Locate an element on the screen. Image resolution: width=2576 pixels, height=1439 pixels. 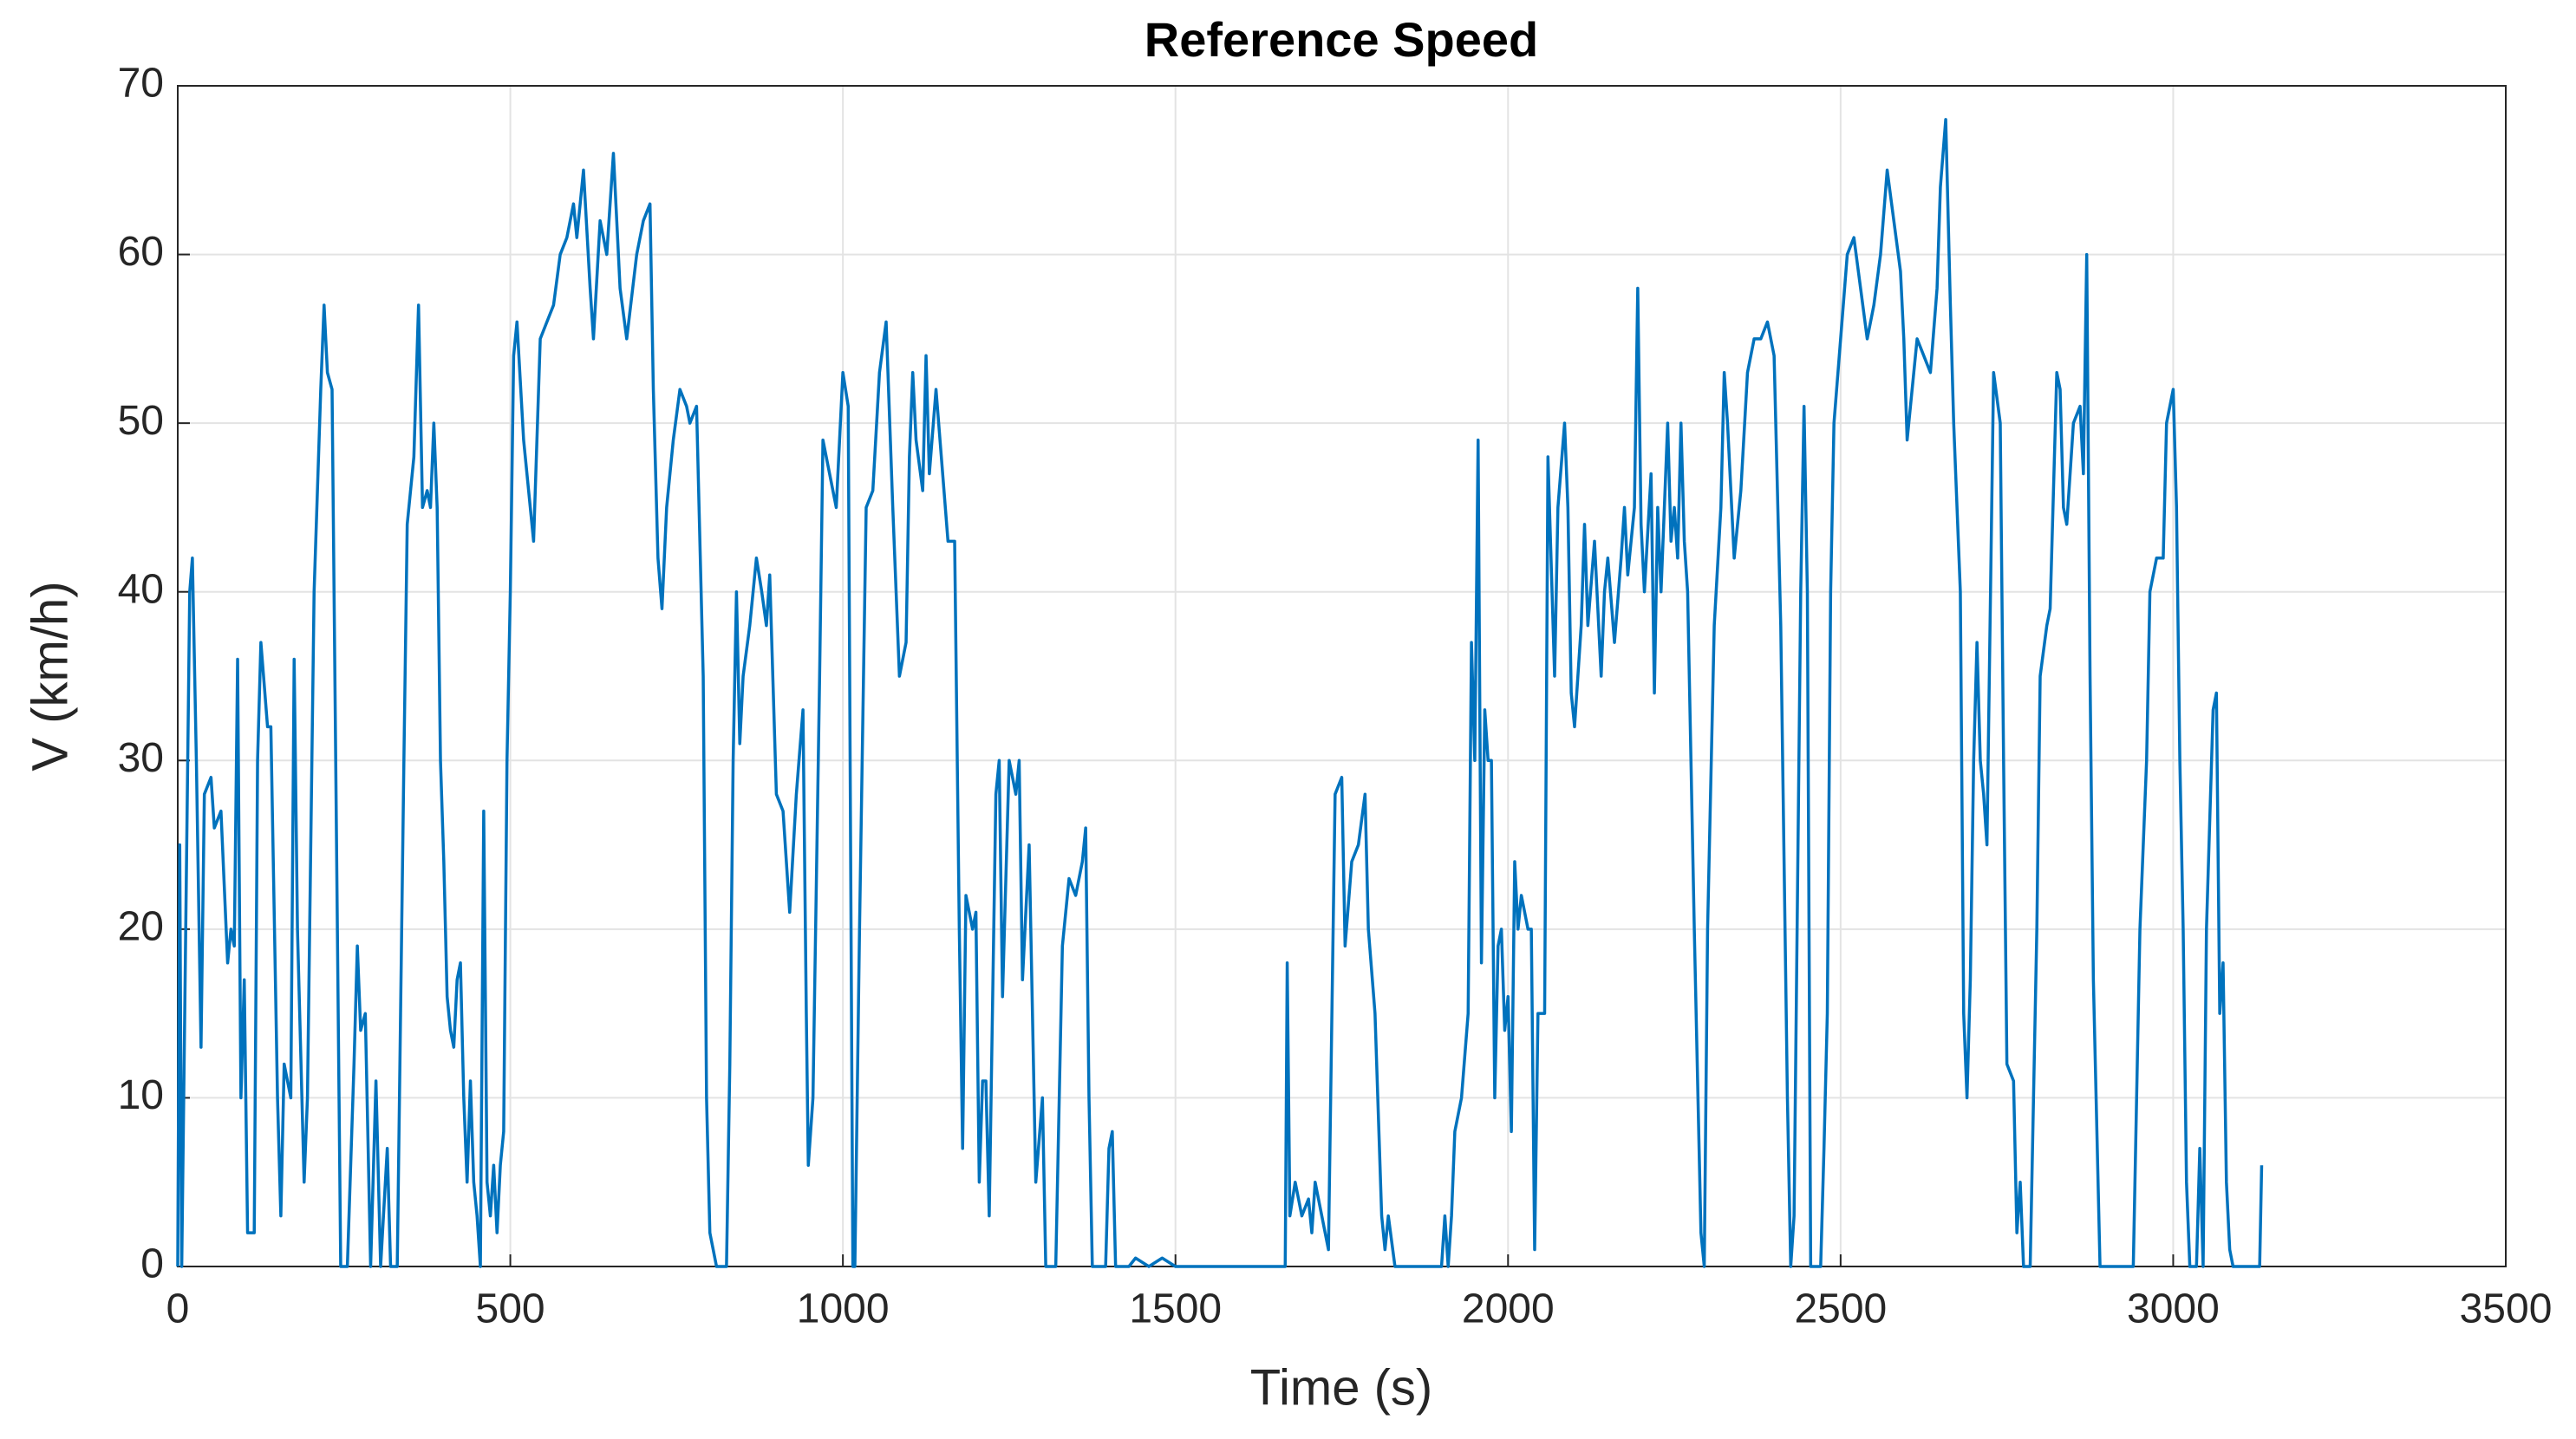
x-tick-label: 3500 is located at coordinates (2506, 1309).